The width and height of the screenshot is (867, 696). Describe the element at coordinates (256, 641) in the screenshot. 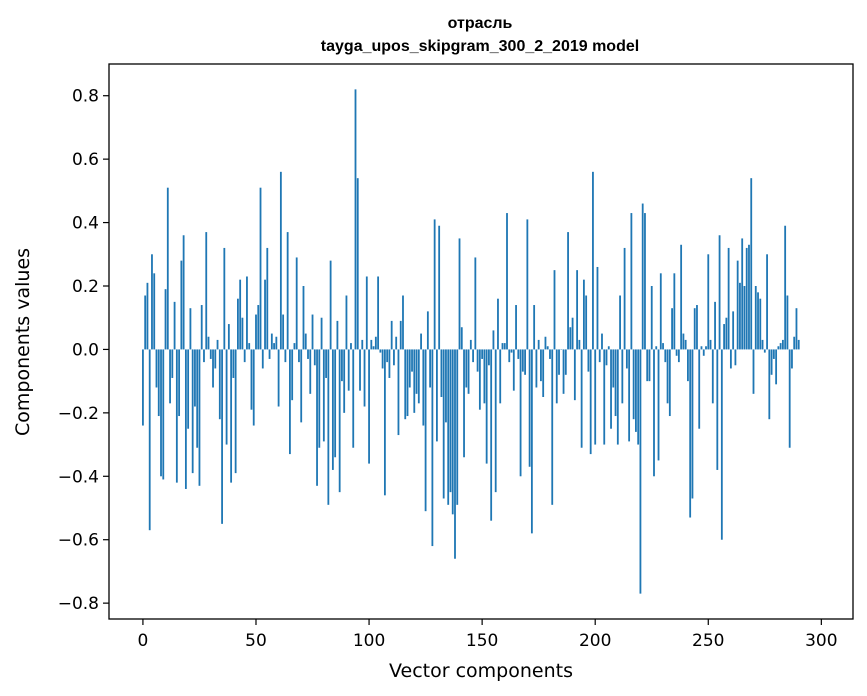

I see `x-tick-label: 50` at that location.